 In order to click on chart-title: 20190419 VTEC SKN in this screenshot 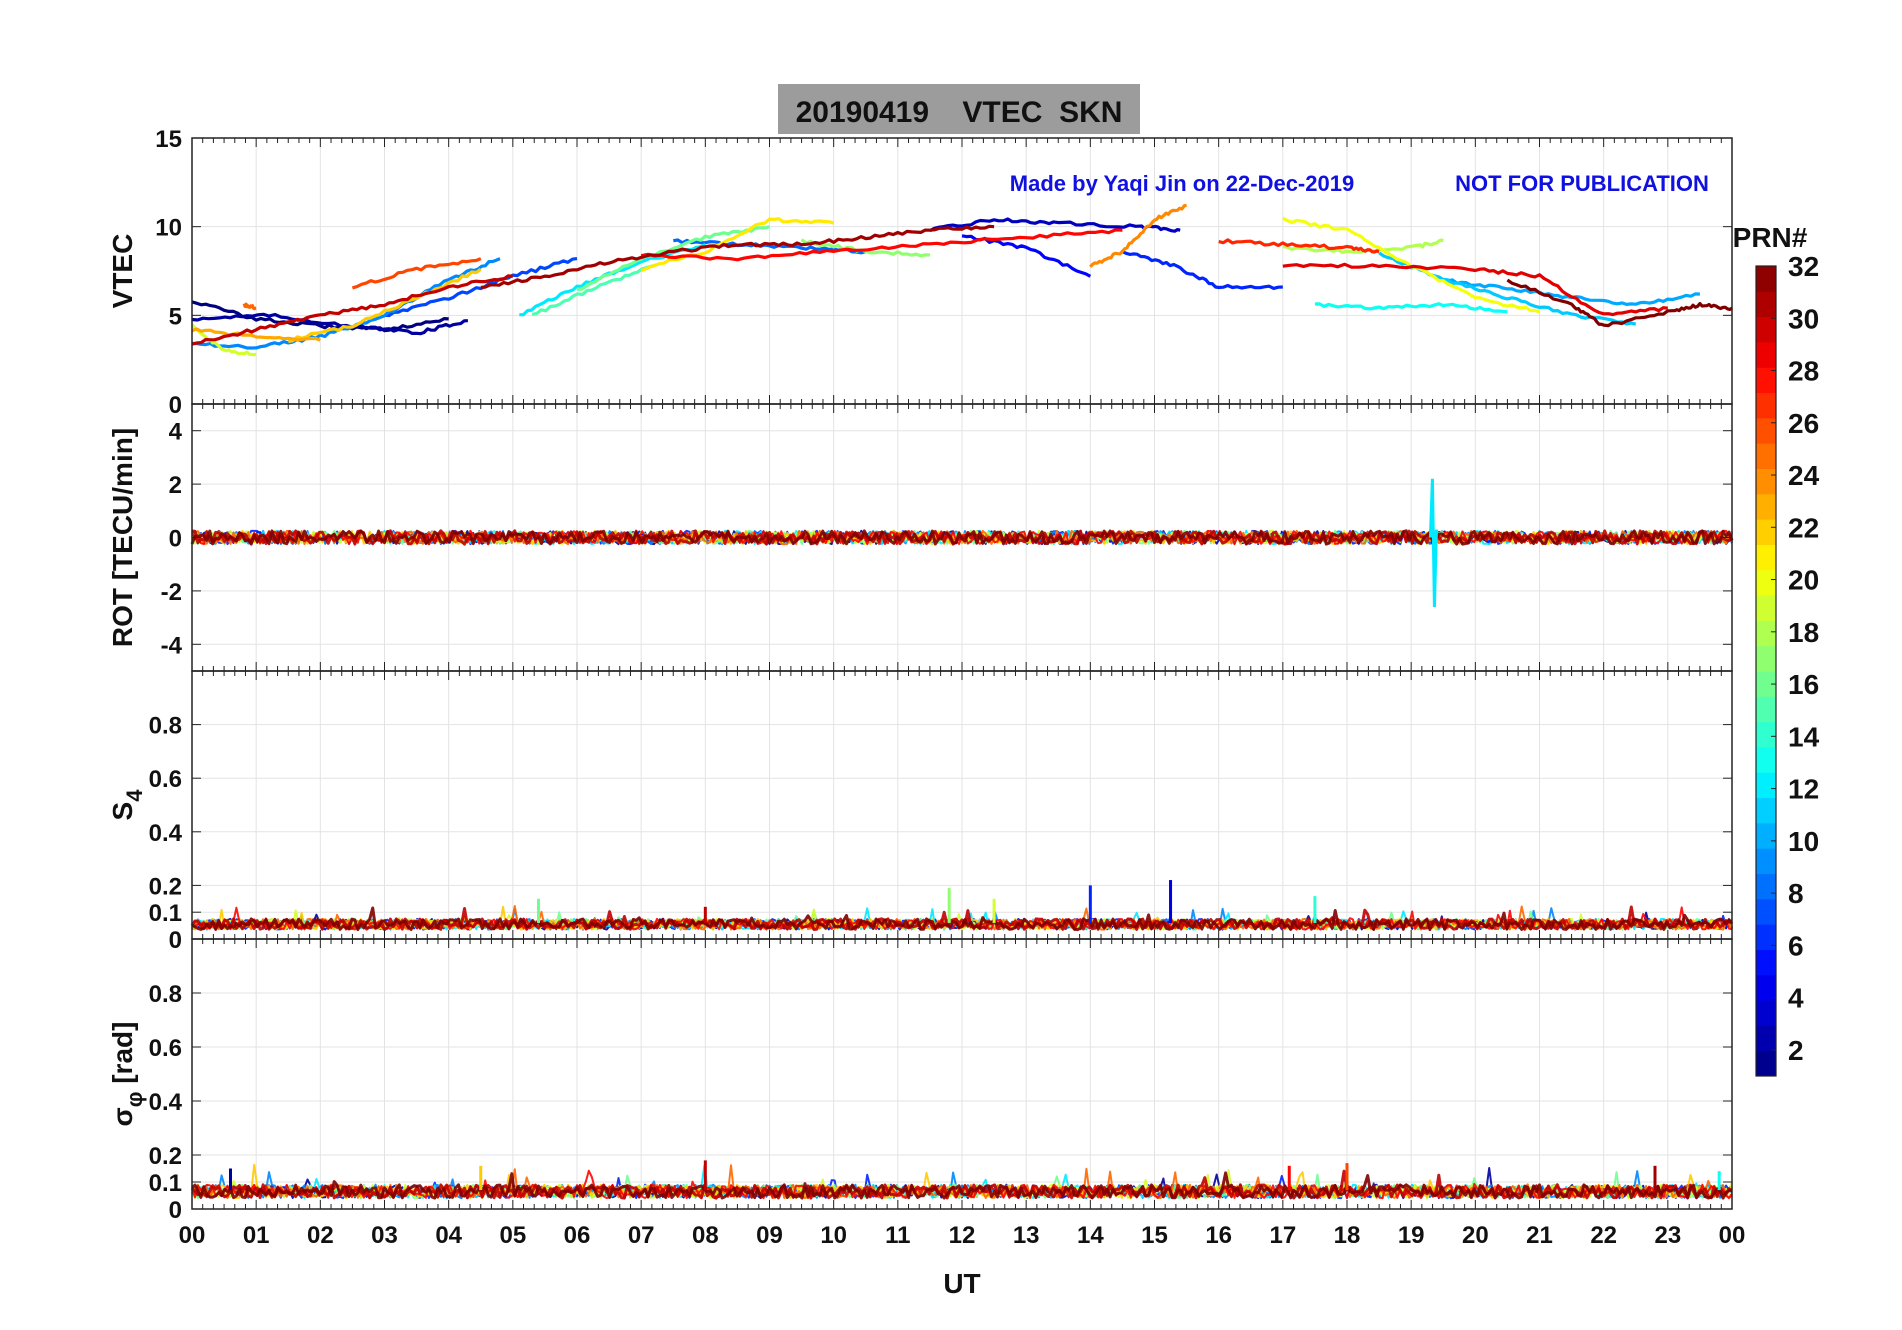, I will do `click(959, 112)`.